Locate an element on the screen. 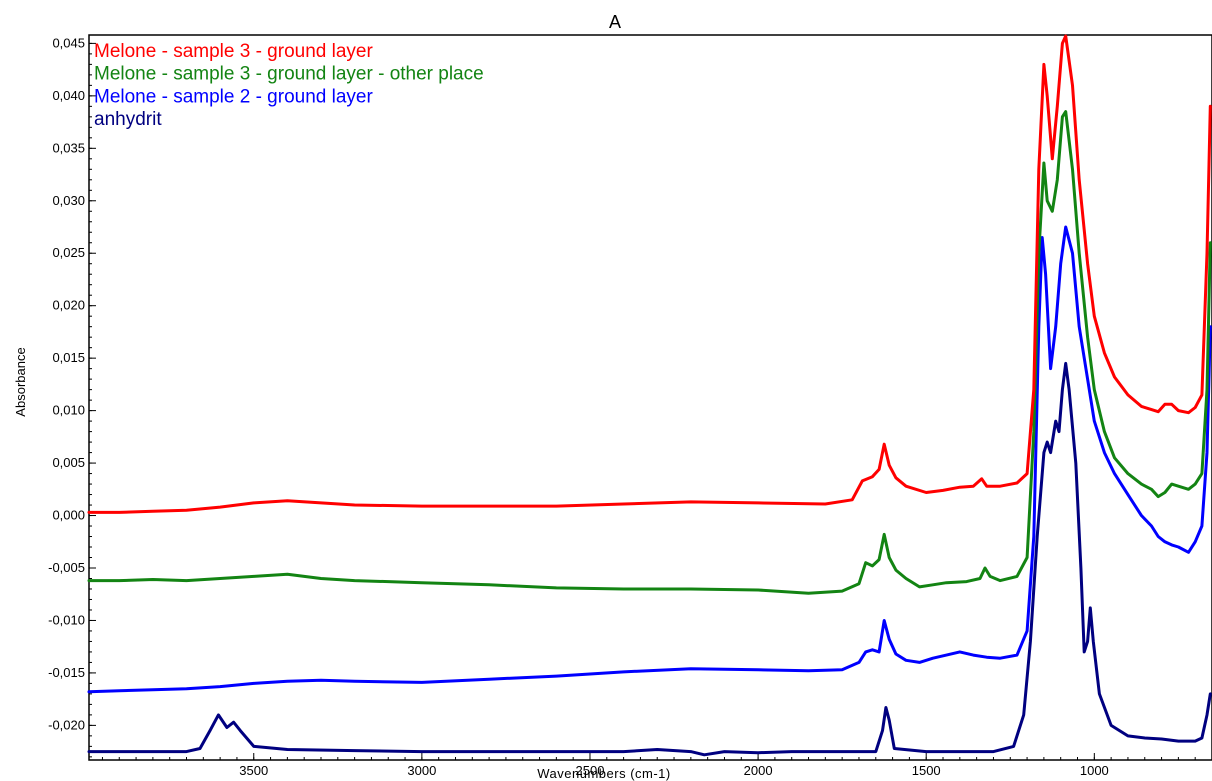  x-axis: 3500 3000 2500 2000 1500 1000 is located at coordinates (648, 765).